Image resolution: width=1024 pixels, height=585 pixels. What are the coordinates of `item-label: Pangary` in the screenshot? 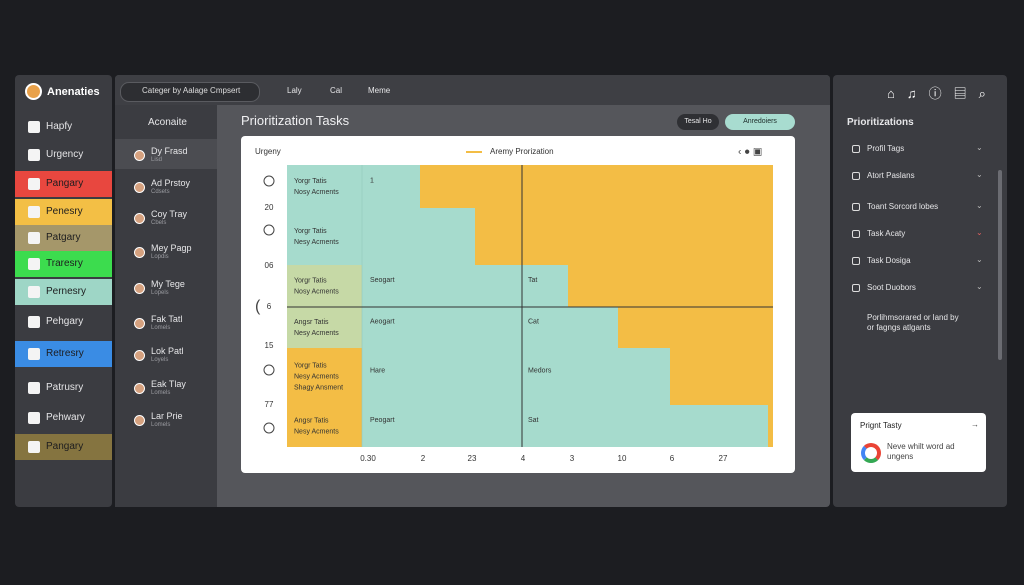 It's located at (65, 183).